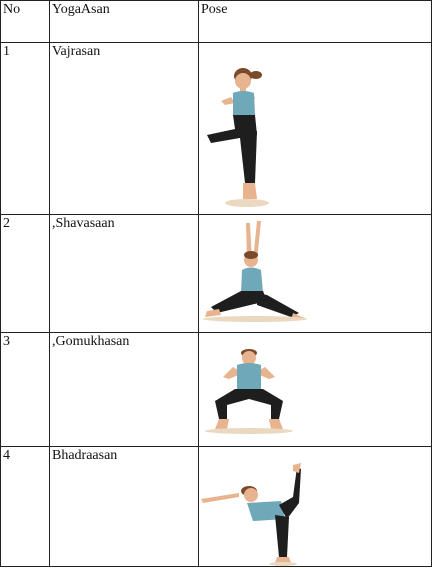  Describe the element at coordinates (124, 128) in the screenshot. I see `asan-name: Vajrasan` at that location.